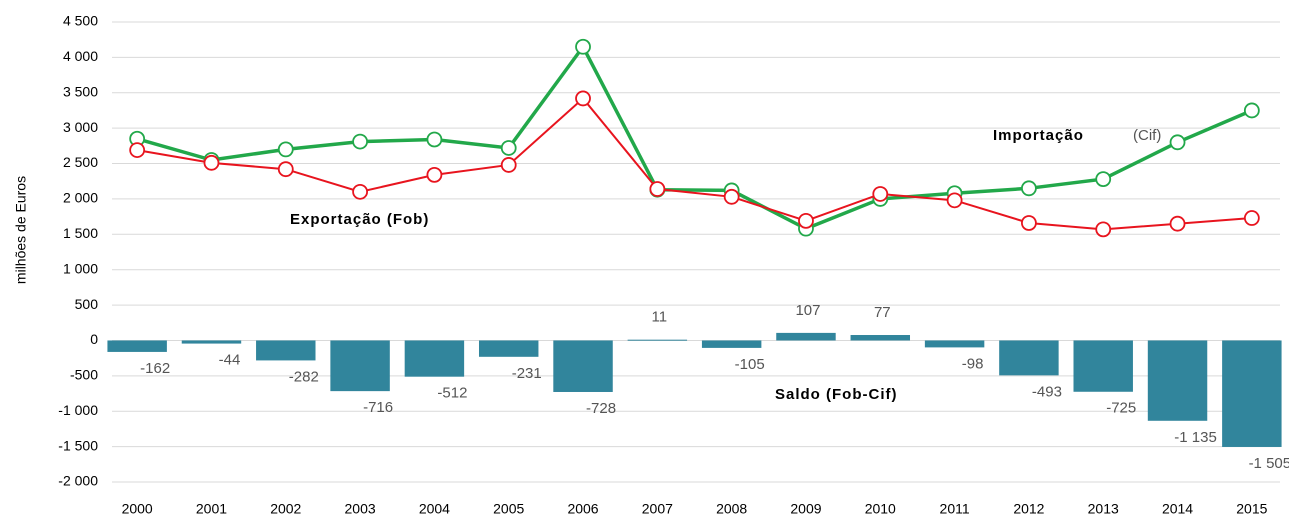  I want to click on value-label: -162, so click(155, 368).